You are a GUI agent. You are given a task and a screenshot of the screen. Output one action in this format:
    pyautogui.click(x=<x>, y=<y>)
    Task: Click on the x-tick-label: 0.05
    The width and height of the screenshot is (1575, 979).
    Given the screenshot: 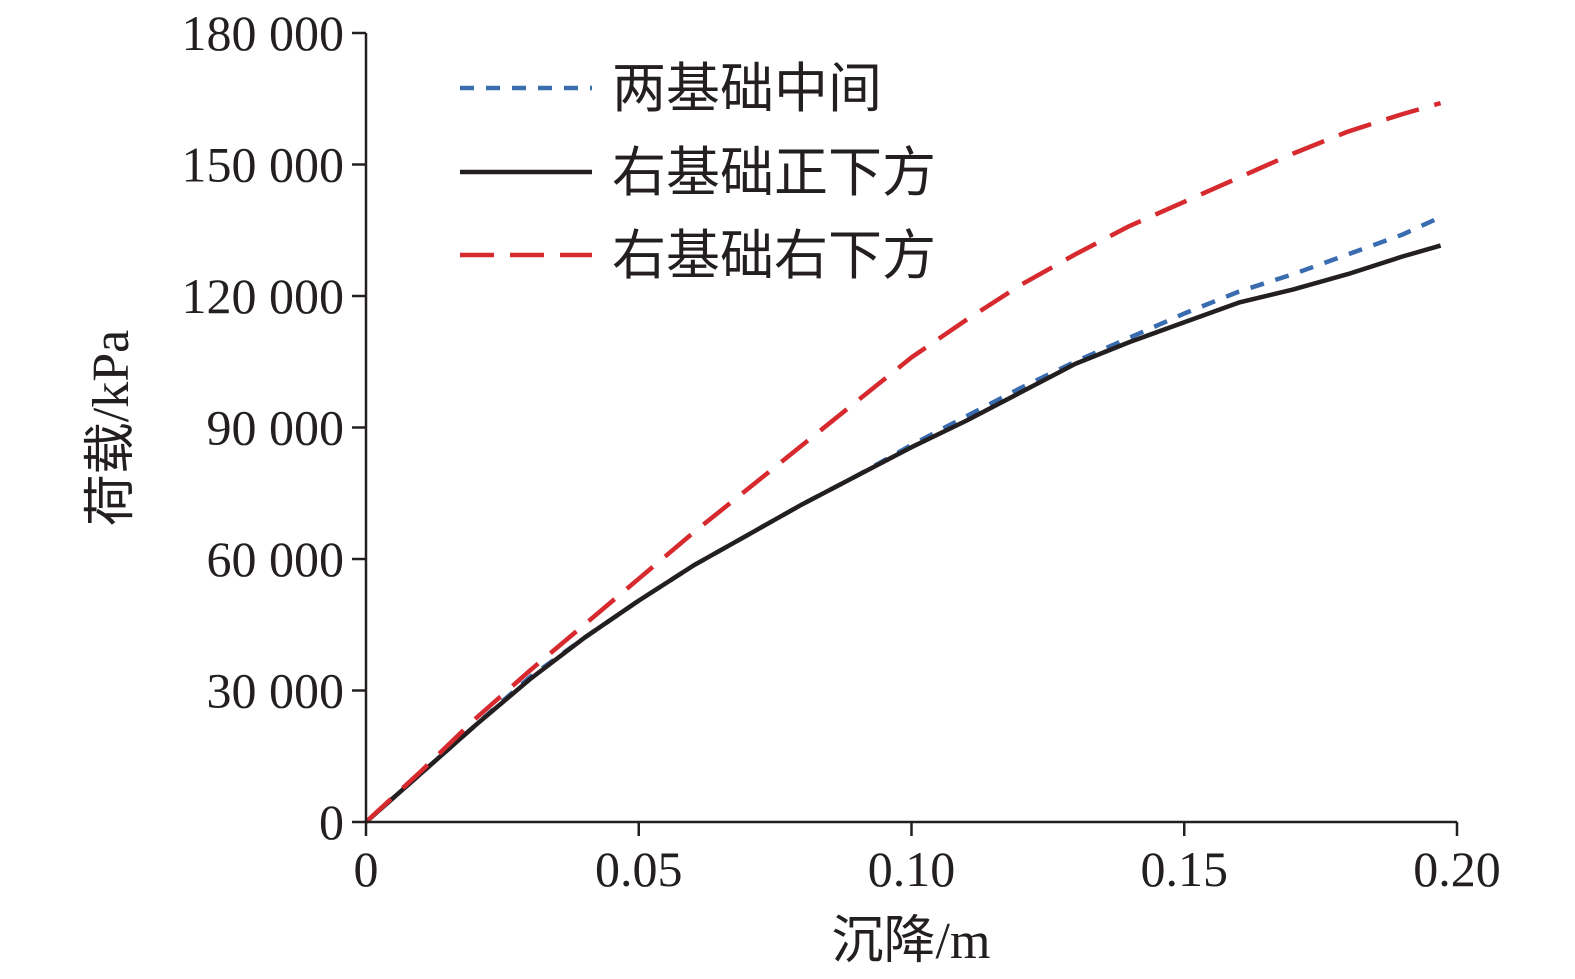 What is the action you would take?
    pyautogui.click(x=639, y=869)
    